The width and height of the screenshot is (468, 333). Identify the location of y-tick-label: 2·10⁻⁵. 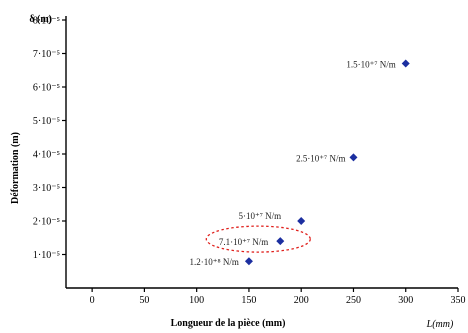
(46, 222).